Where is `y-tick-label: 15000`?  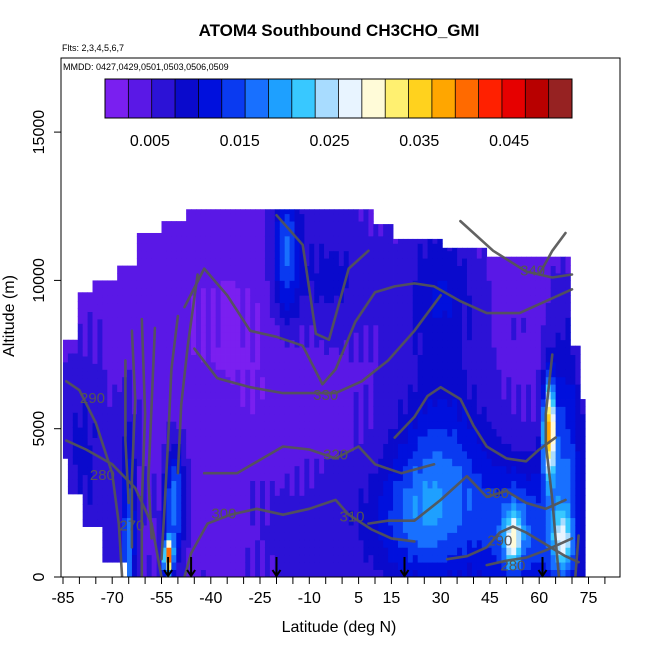 y-tick-label: 15000 is located at coordinates (39, 132).